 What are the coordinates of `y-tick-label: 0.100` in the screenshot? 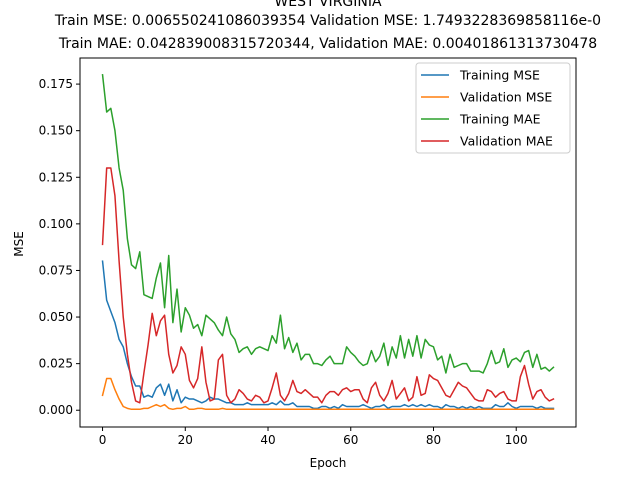 It's located at (56, 224).